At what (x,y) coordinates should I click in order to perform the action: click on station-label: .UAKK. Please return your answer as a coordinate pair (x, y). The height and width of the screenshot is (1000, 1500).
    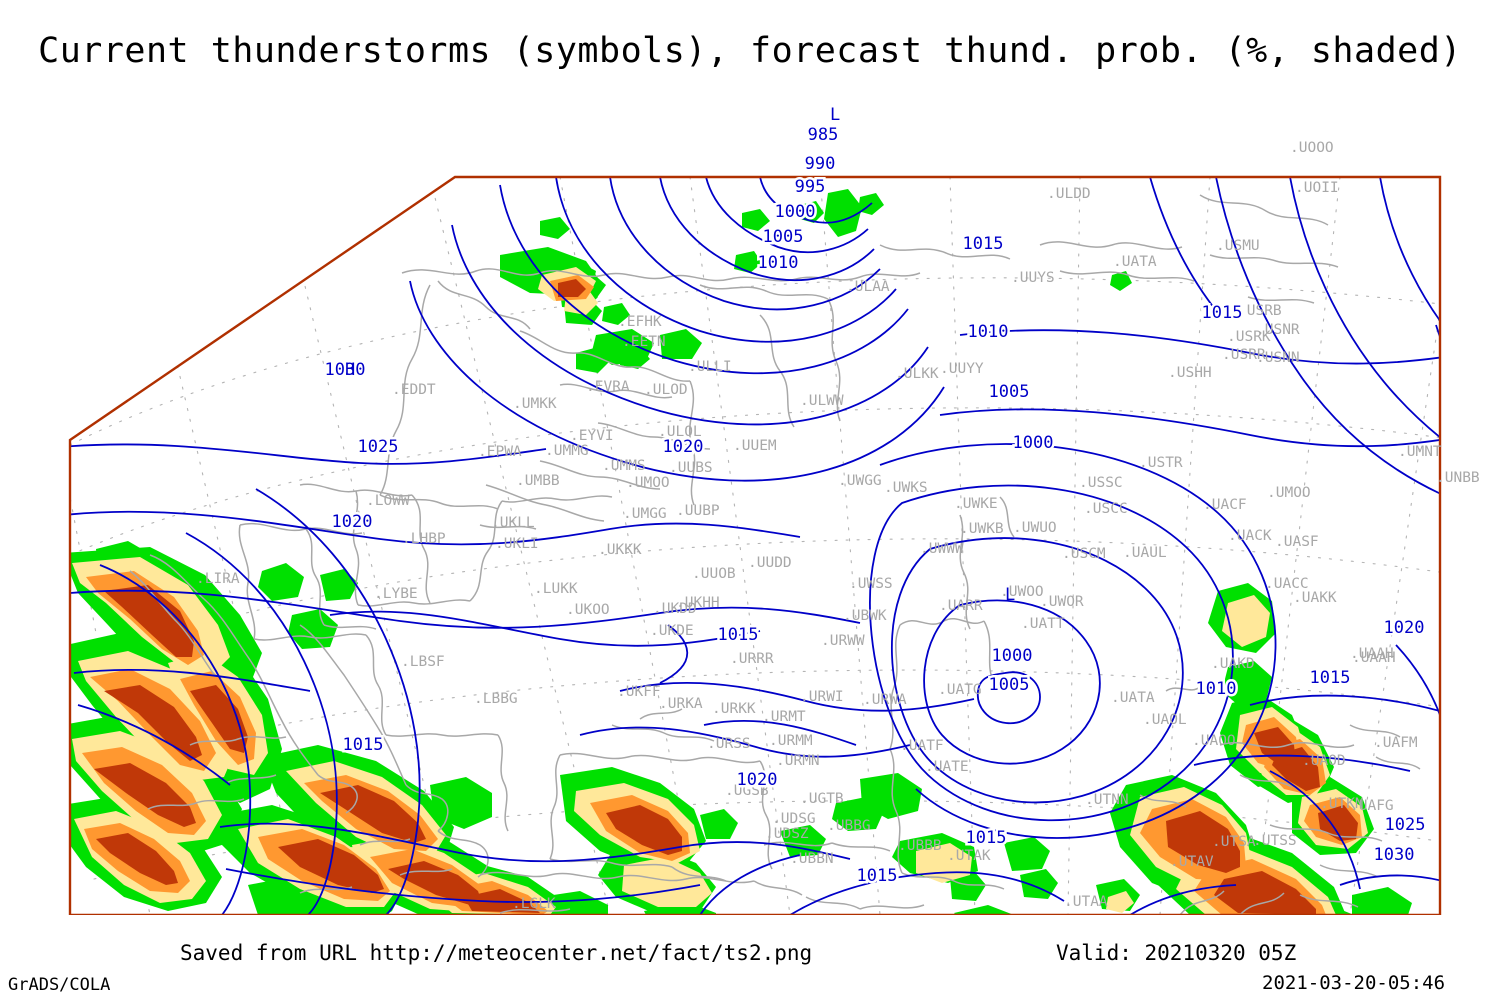
    Looking at the image, I should click on (1315, 598).